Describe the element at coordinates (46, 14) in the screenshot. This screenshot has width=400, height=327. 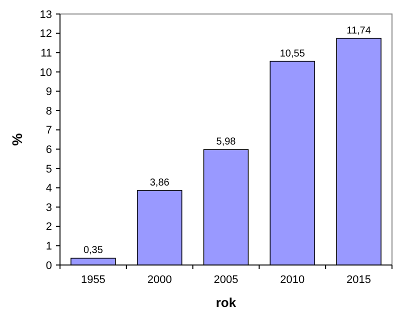
I see `y-tick-label: 13` at that location.